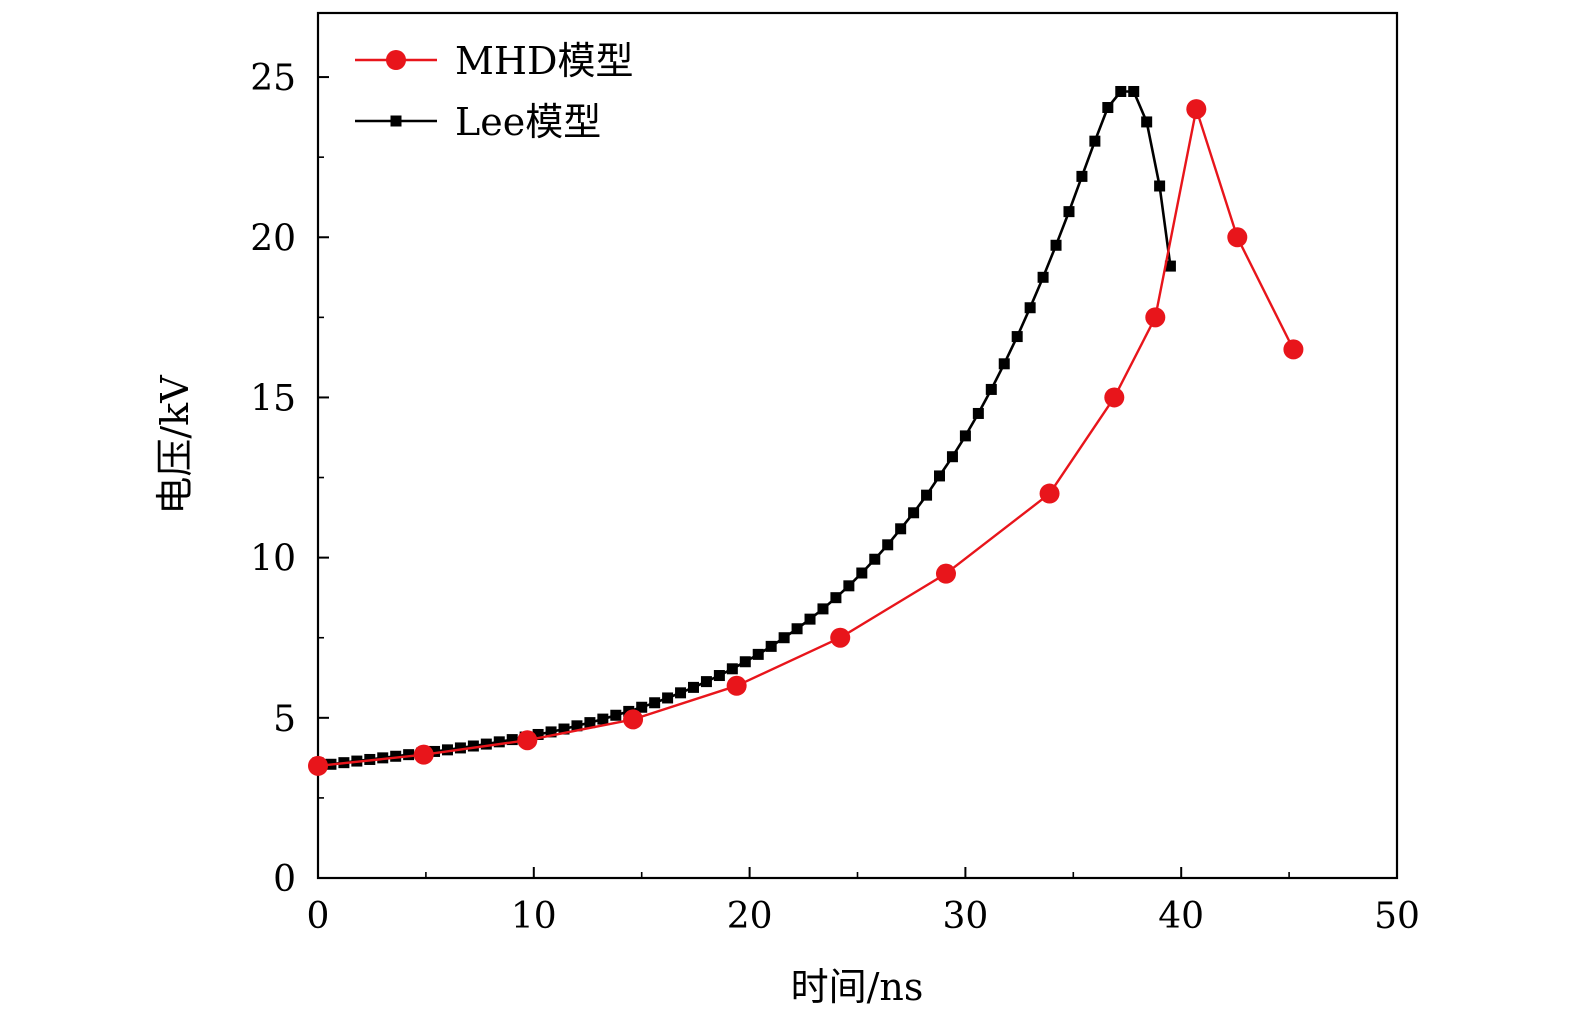 This screenshot has height=1033, width=1575. I want to click on legend: MHD模型 Lee模型, so click(494, 91).